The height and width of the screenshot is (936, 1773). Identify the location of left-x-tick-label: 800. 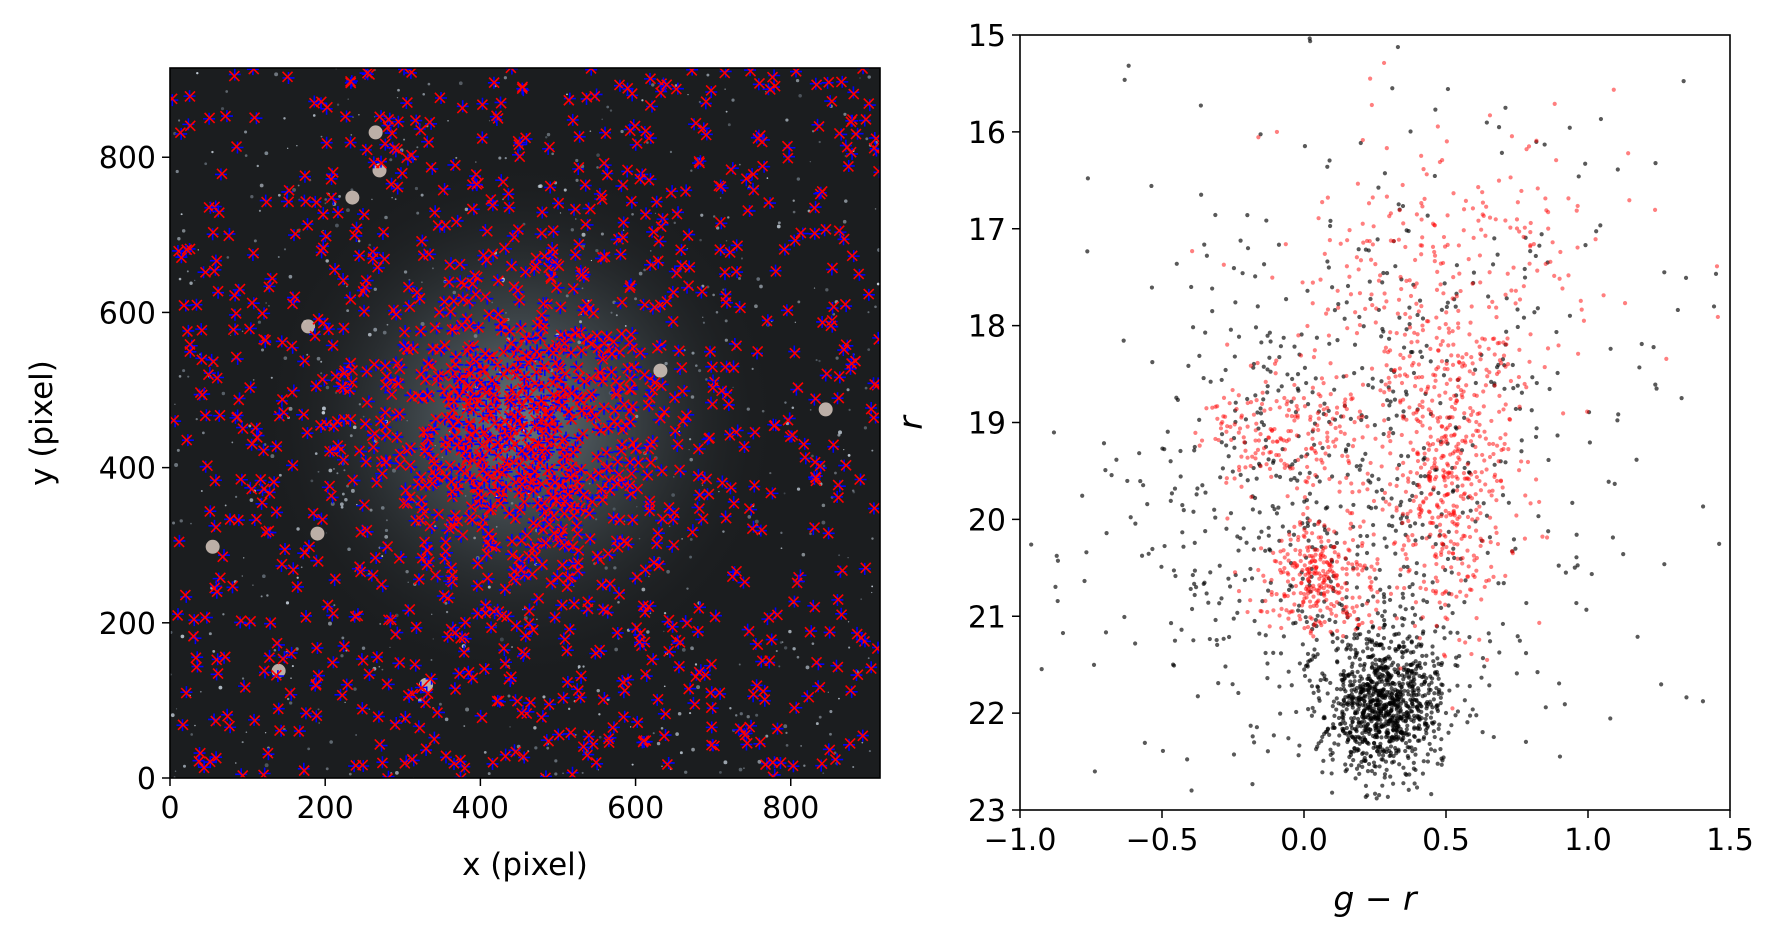
(790, 808).